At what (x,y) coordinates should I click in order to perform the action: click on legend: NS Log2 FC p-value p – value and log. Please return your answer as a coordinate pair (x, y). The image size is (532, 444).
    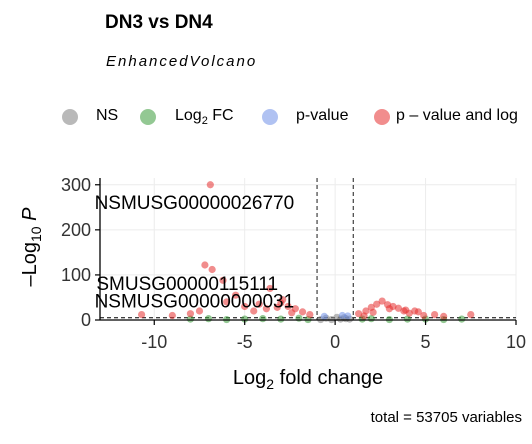
    Looking at the image, I should click on (266, 118).